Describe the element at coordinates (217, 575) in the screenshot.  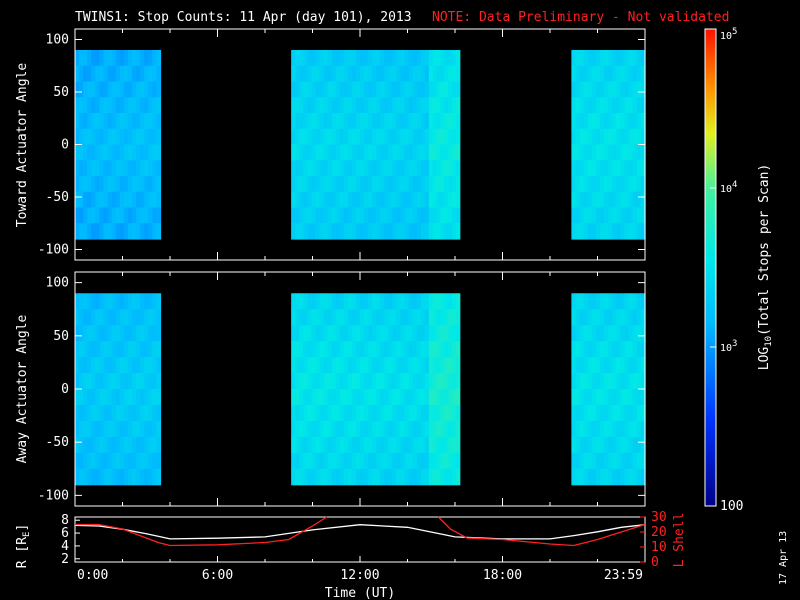
I see `time-xtick-label: 6:00` at that location.